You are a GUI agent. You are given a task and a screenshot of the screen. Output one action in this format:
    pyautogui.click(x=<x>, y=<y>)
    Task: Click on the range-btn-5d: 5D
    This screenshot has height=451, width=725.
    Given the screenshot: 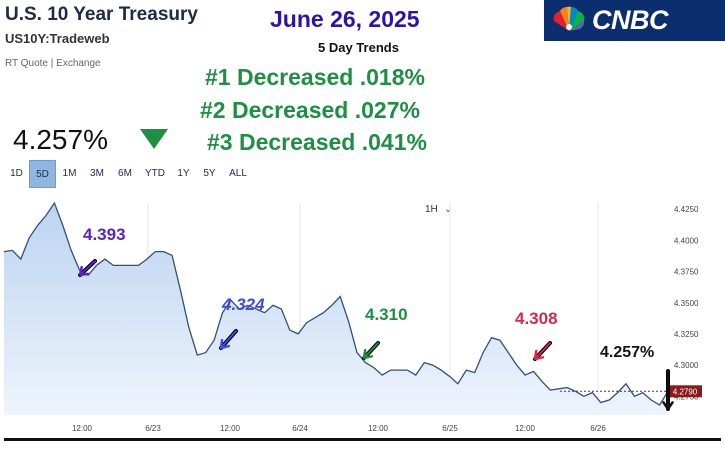 What is the action you would take?
    pyautogui.click(x=42, y=174)
    